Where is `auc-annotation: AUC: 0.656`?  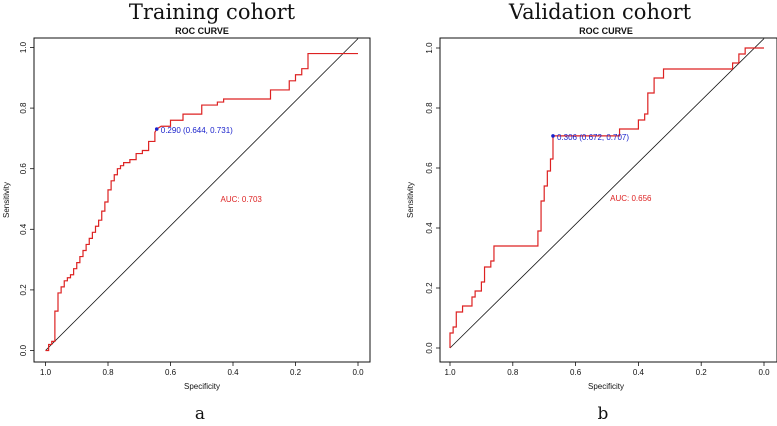 auc-annotation: AUC: 0.656 is located at coordinates (631, 198).